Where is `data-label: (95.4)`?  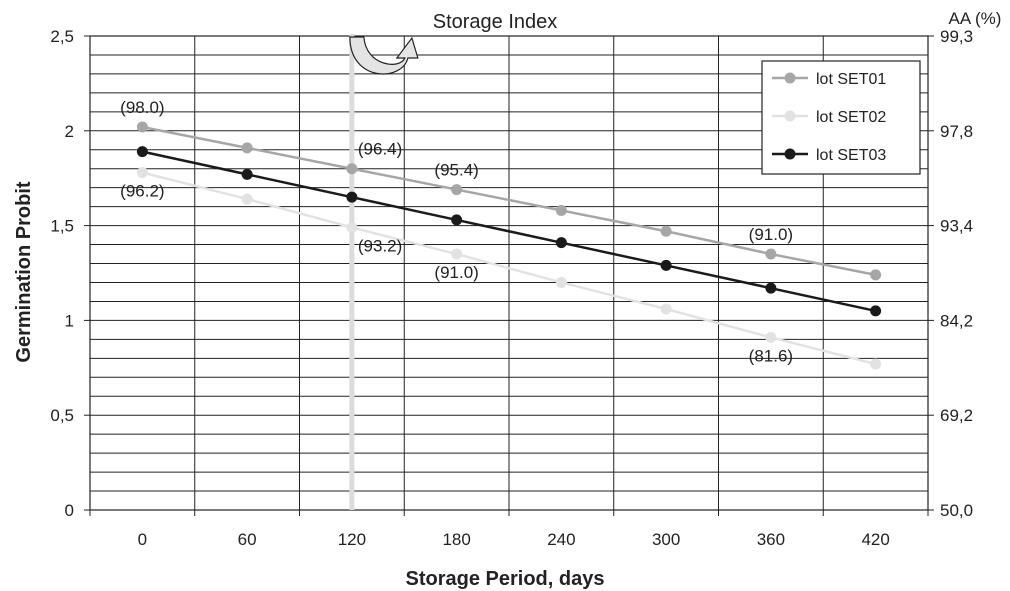
data-label: (95.4) is located at coordinates (456, 170).